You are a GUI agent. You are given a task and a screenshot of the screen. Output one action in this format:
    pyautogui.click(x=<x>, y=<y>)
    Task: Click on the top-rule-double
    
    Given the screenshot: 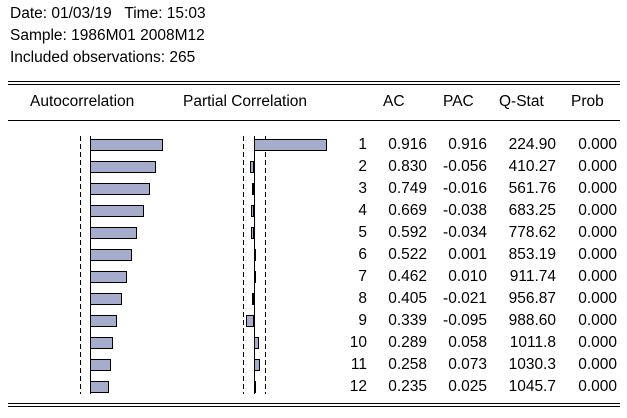 What is the action you would take?
    pyautogui.click(x=314, y=84)
    